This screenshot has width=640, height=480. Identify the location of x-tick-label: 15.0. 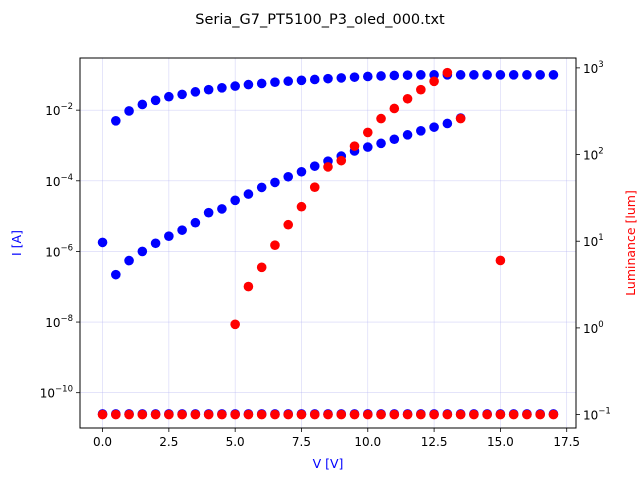
(500, 442).